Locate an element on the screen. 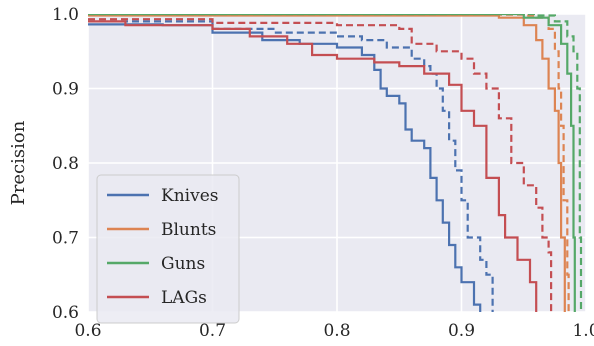  legend-label-lags: LAGs is located at coordinates (184, 298).